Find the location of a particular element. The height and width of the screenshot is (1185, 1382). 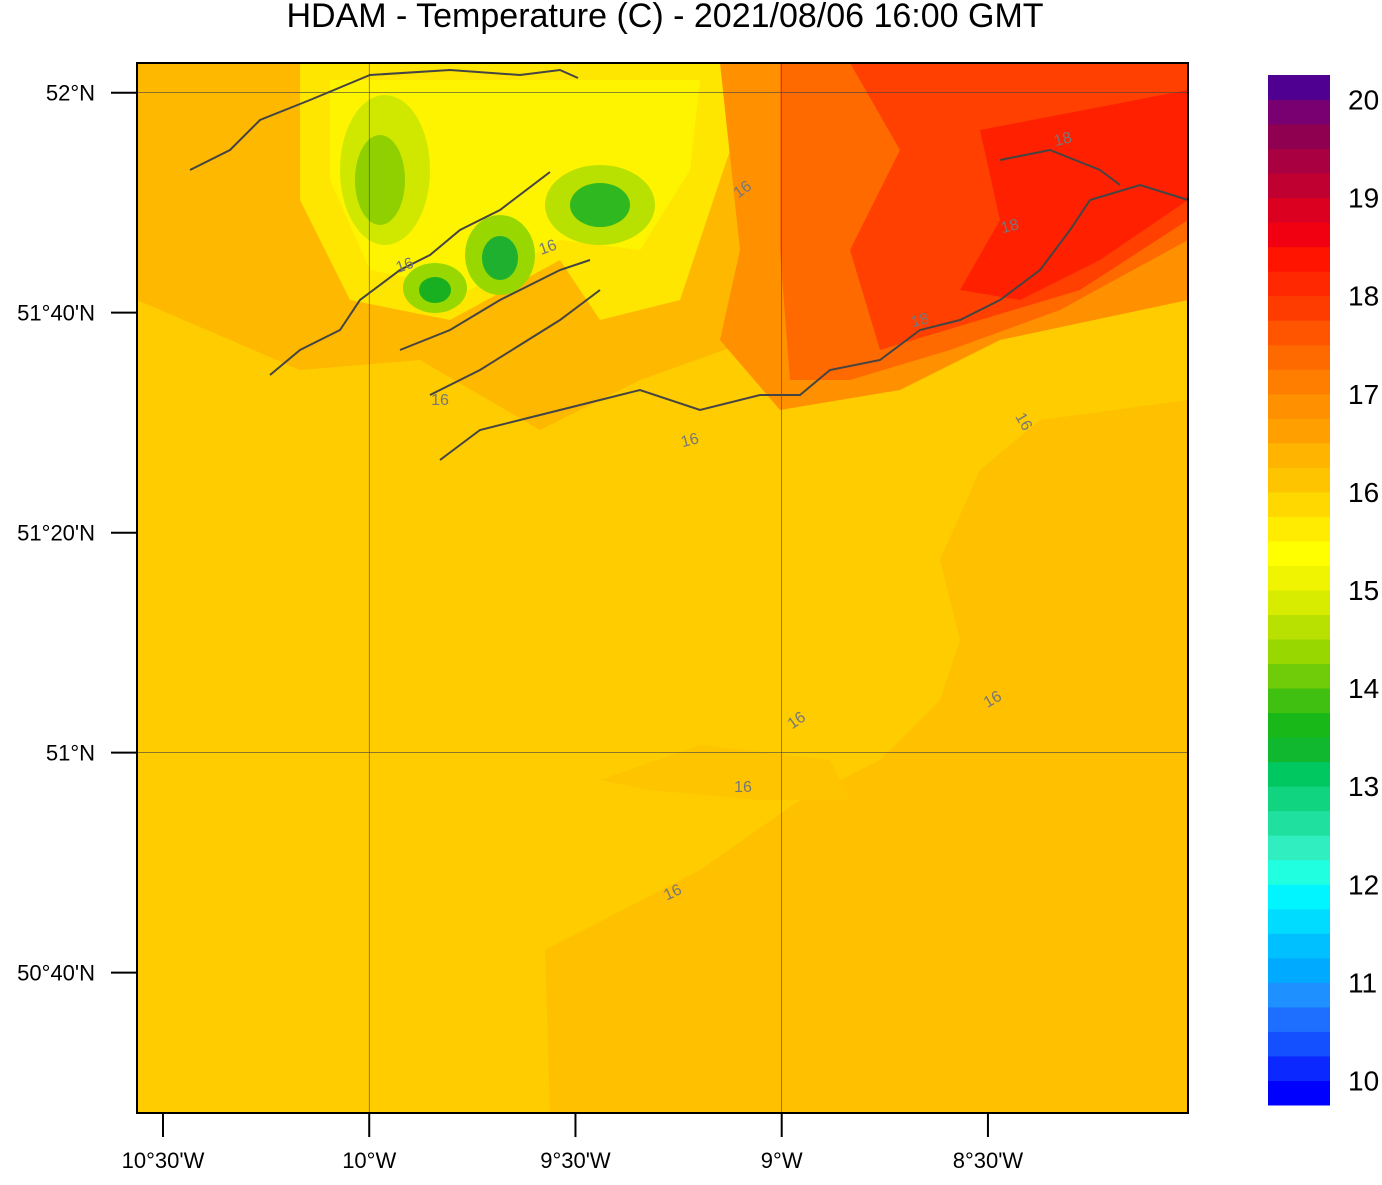

colorbar: 10 11 12 13 14 15 16 17 18 19 20 is located at coordinates (1323, 590).